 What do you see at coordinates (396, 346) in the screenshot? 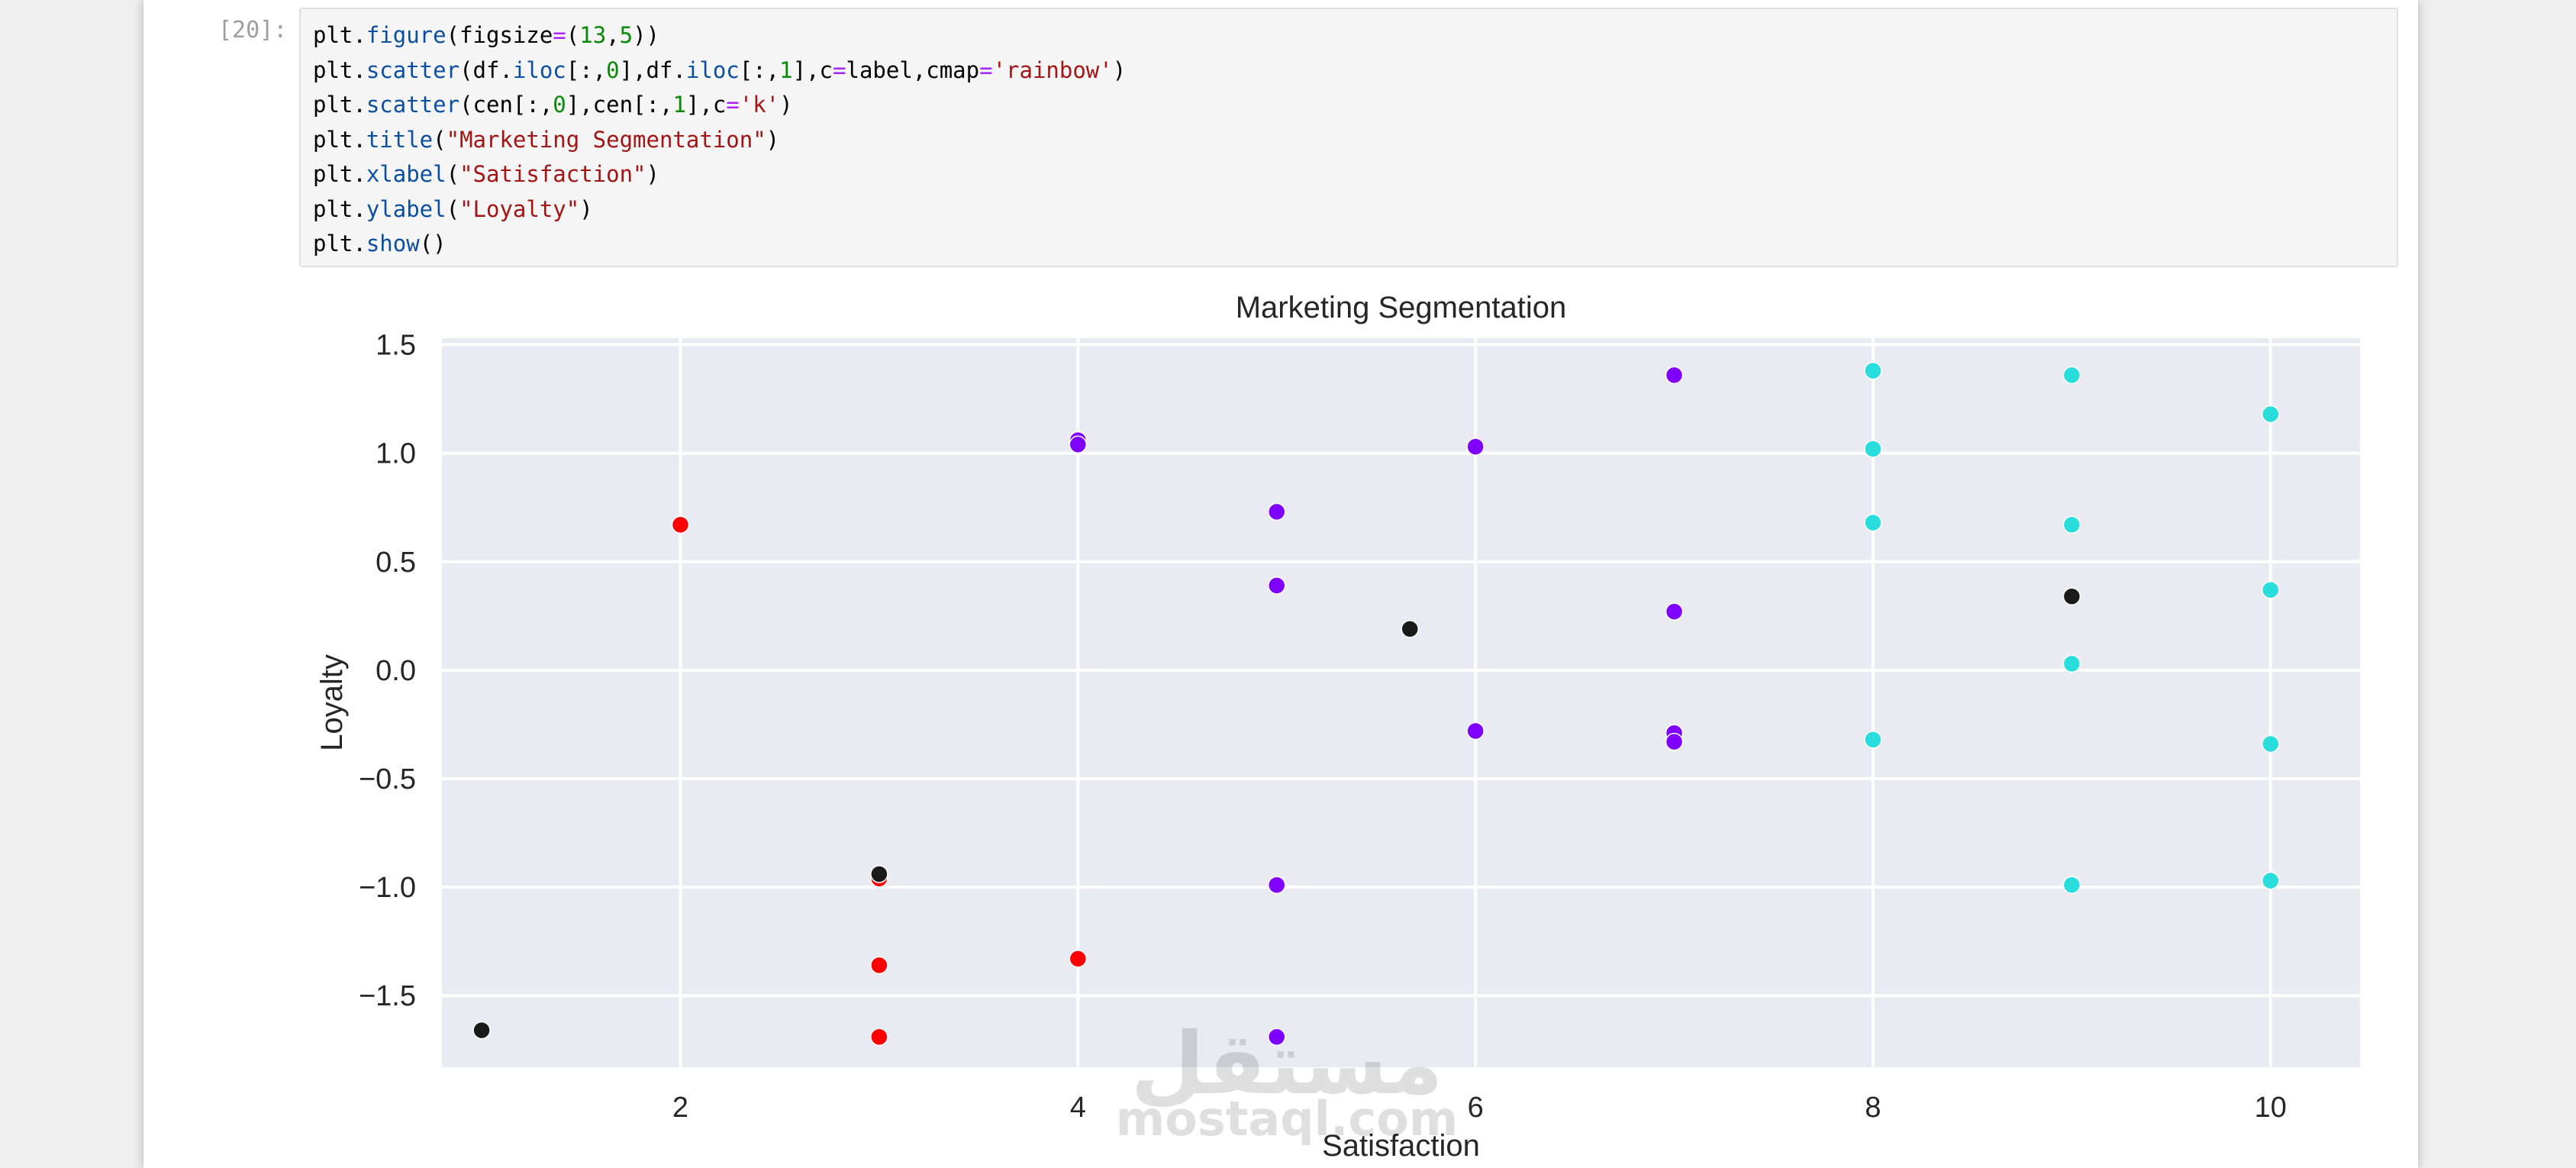
I see `y-tick-label: 1.5` at bounding box center [396, 346].